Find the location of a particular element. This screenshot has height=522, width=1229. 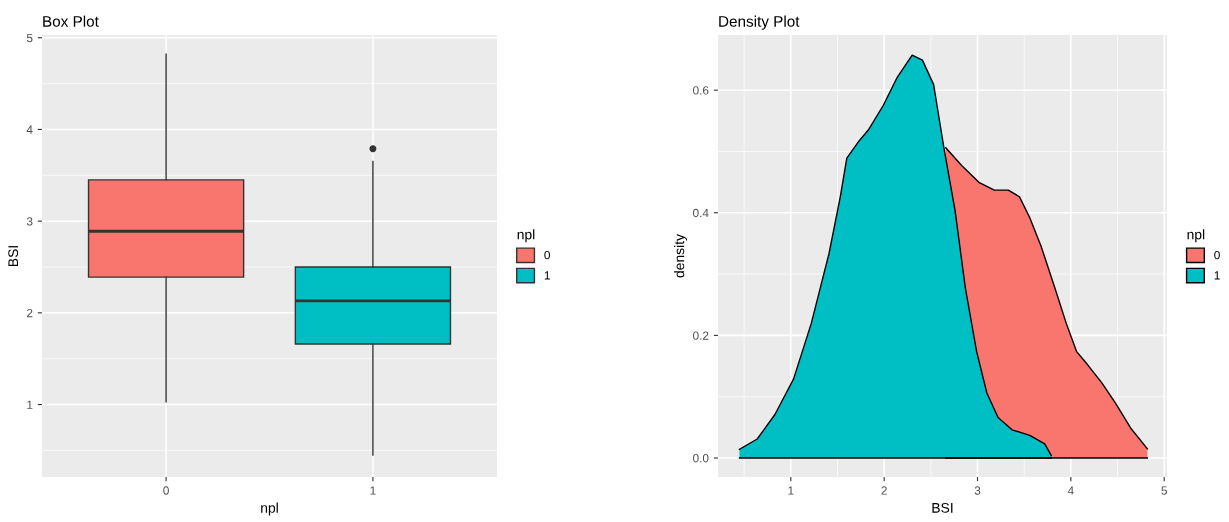

x-axis-title: npl is located at coordinates (269, 509).